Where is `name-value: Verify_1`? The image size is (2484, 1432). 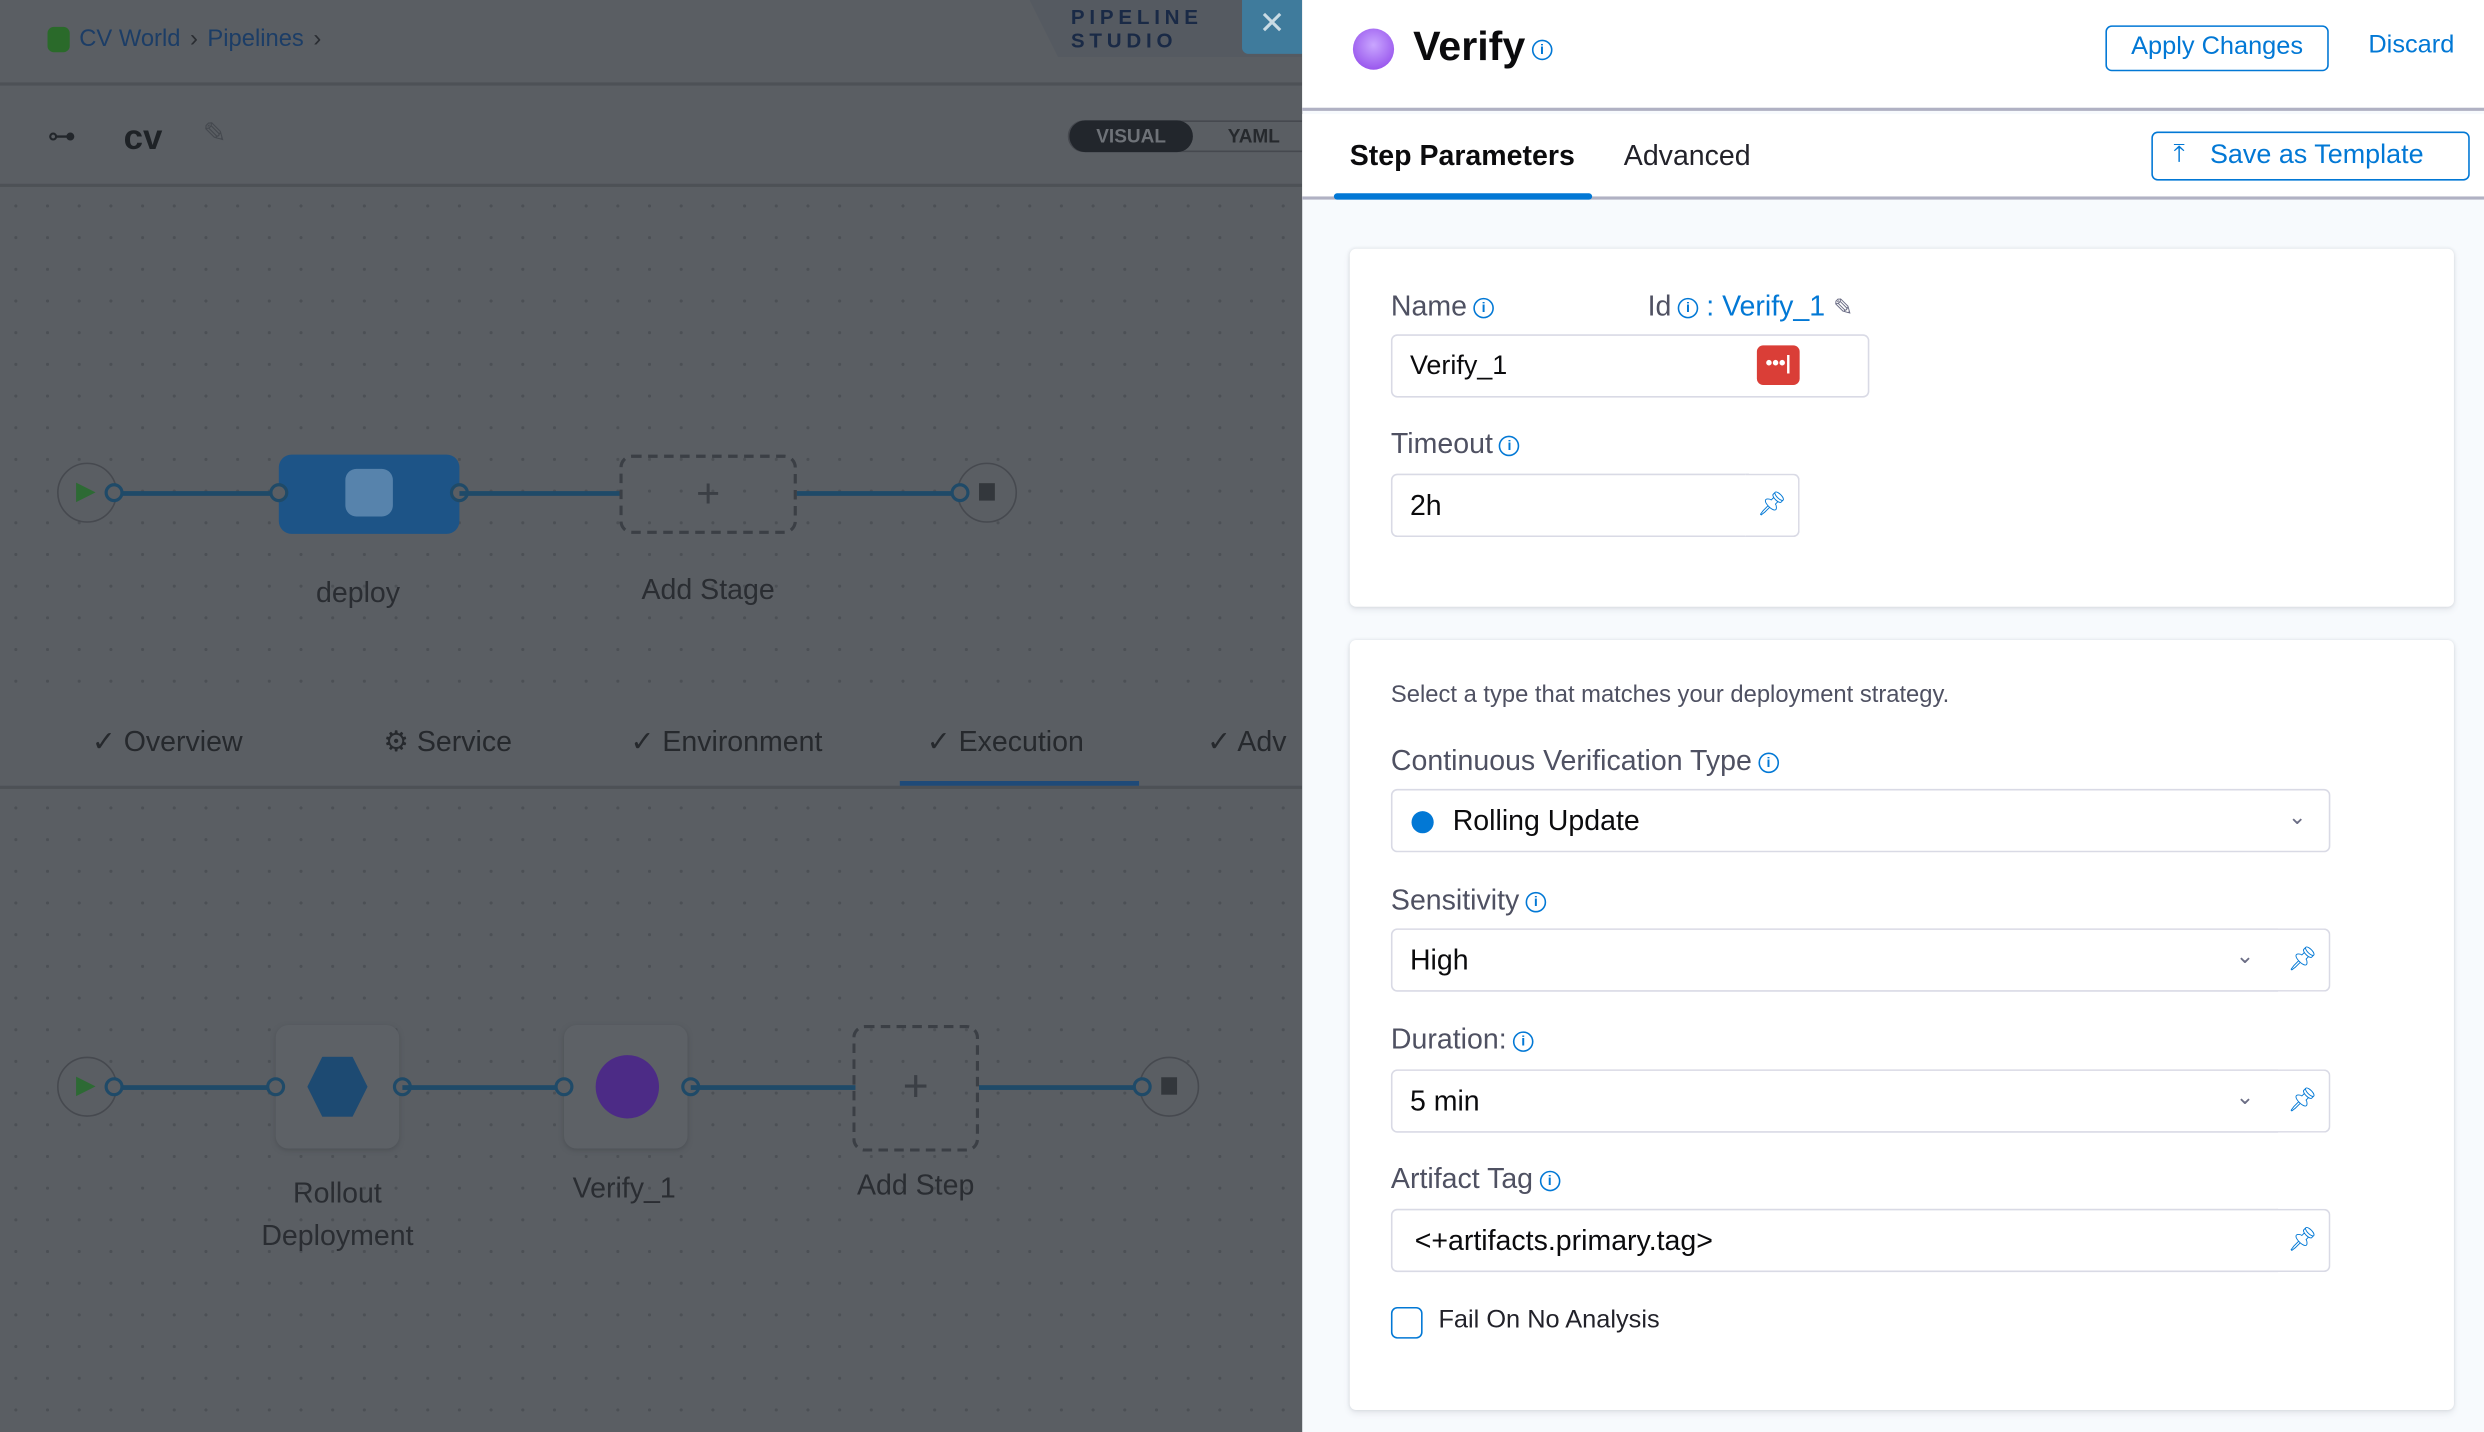
name-value: Verify_1 is located at coordinates (1458, 365).